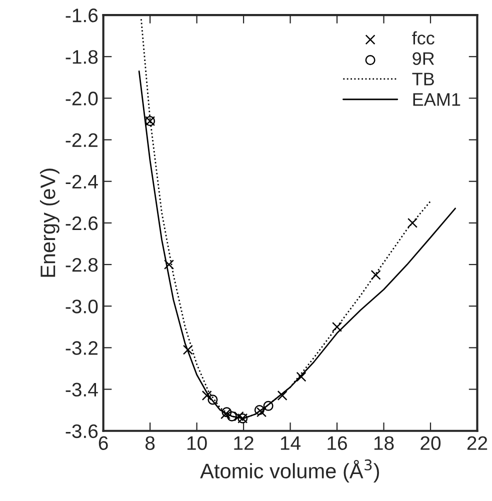  What do you see at coordinates (423, 58) in the screenshot?
I see `legend-label: 9R` at bounding box center [423, 58].